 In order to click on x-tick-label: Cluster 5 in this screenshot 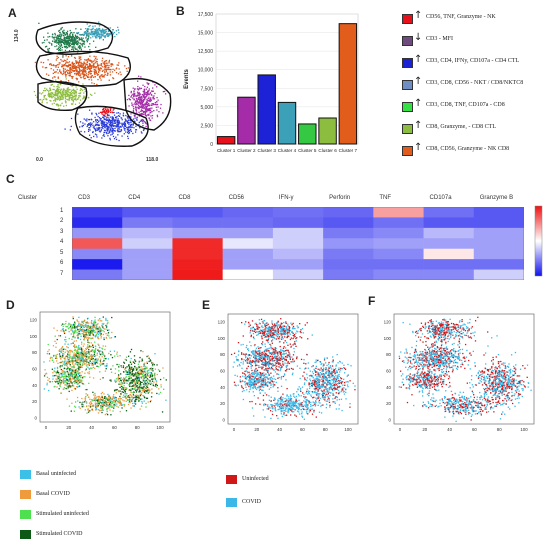, I will do `click(307, 150)`.